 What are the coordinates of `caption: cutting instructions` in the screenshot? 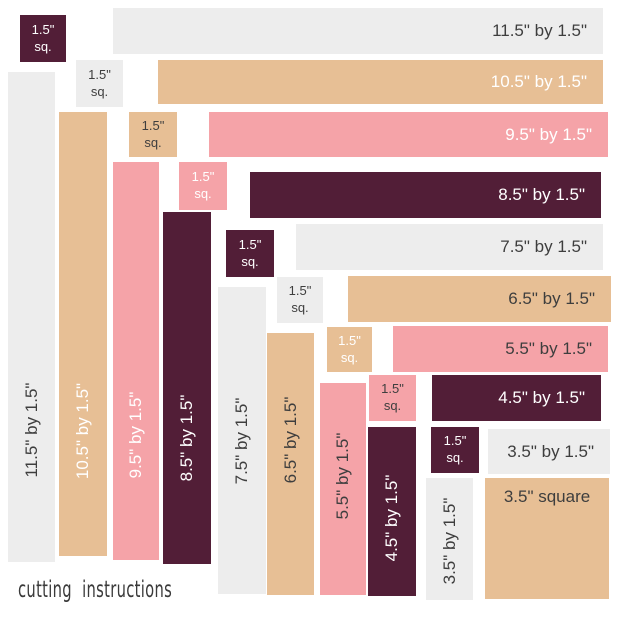 It's located at (95, 590).